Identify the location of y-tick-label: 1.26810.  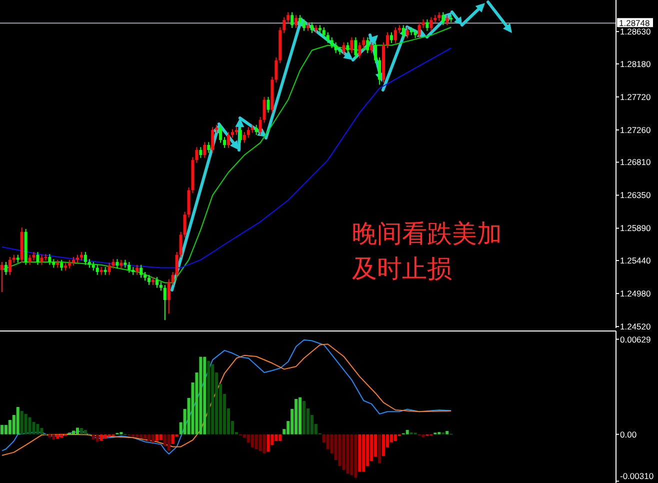
(635, 162).